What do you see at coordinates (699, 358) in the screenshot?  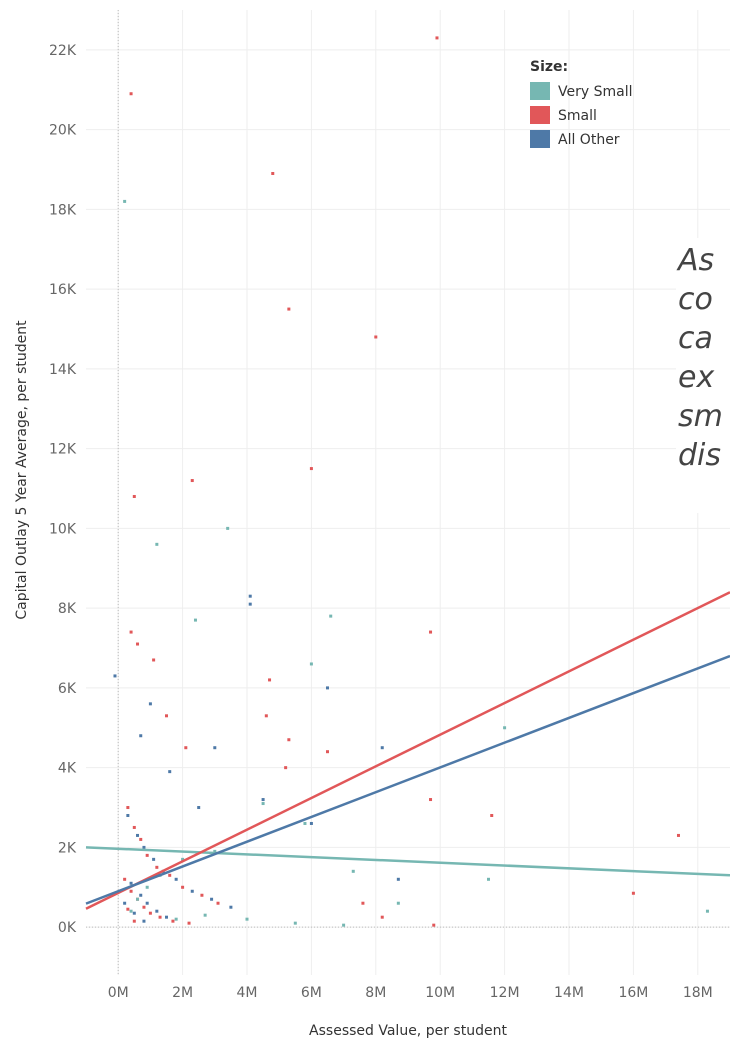 I see `annotation-text: As co ca ex sm dis` at bounding box center [699, 358].